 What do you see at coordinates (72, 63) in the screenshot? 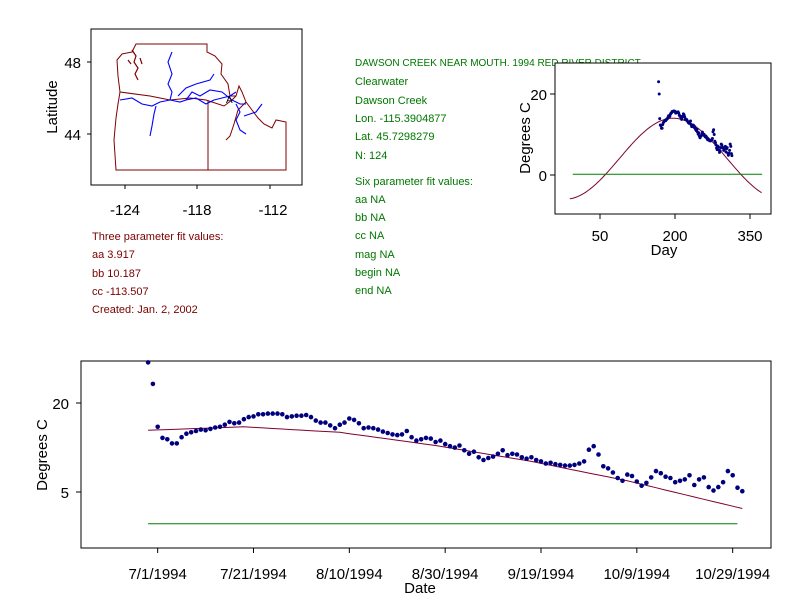
I see `map-ytick-label: 48` at bounding box center [72, 63].